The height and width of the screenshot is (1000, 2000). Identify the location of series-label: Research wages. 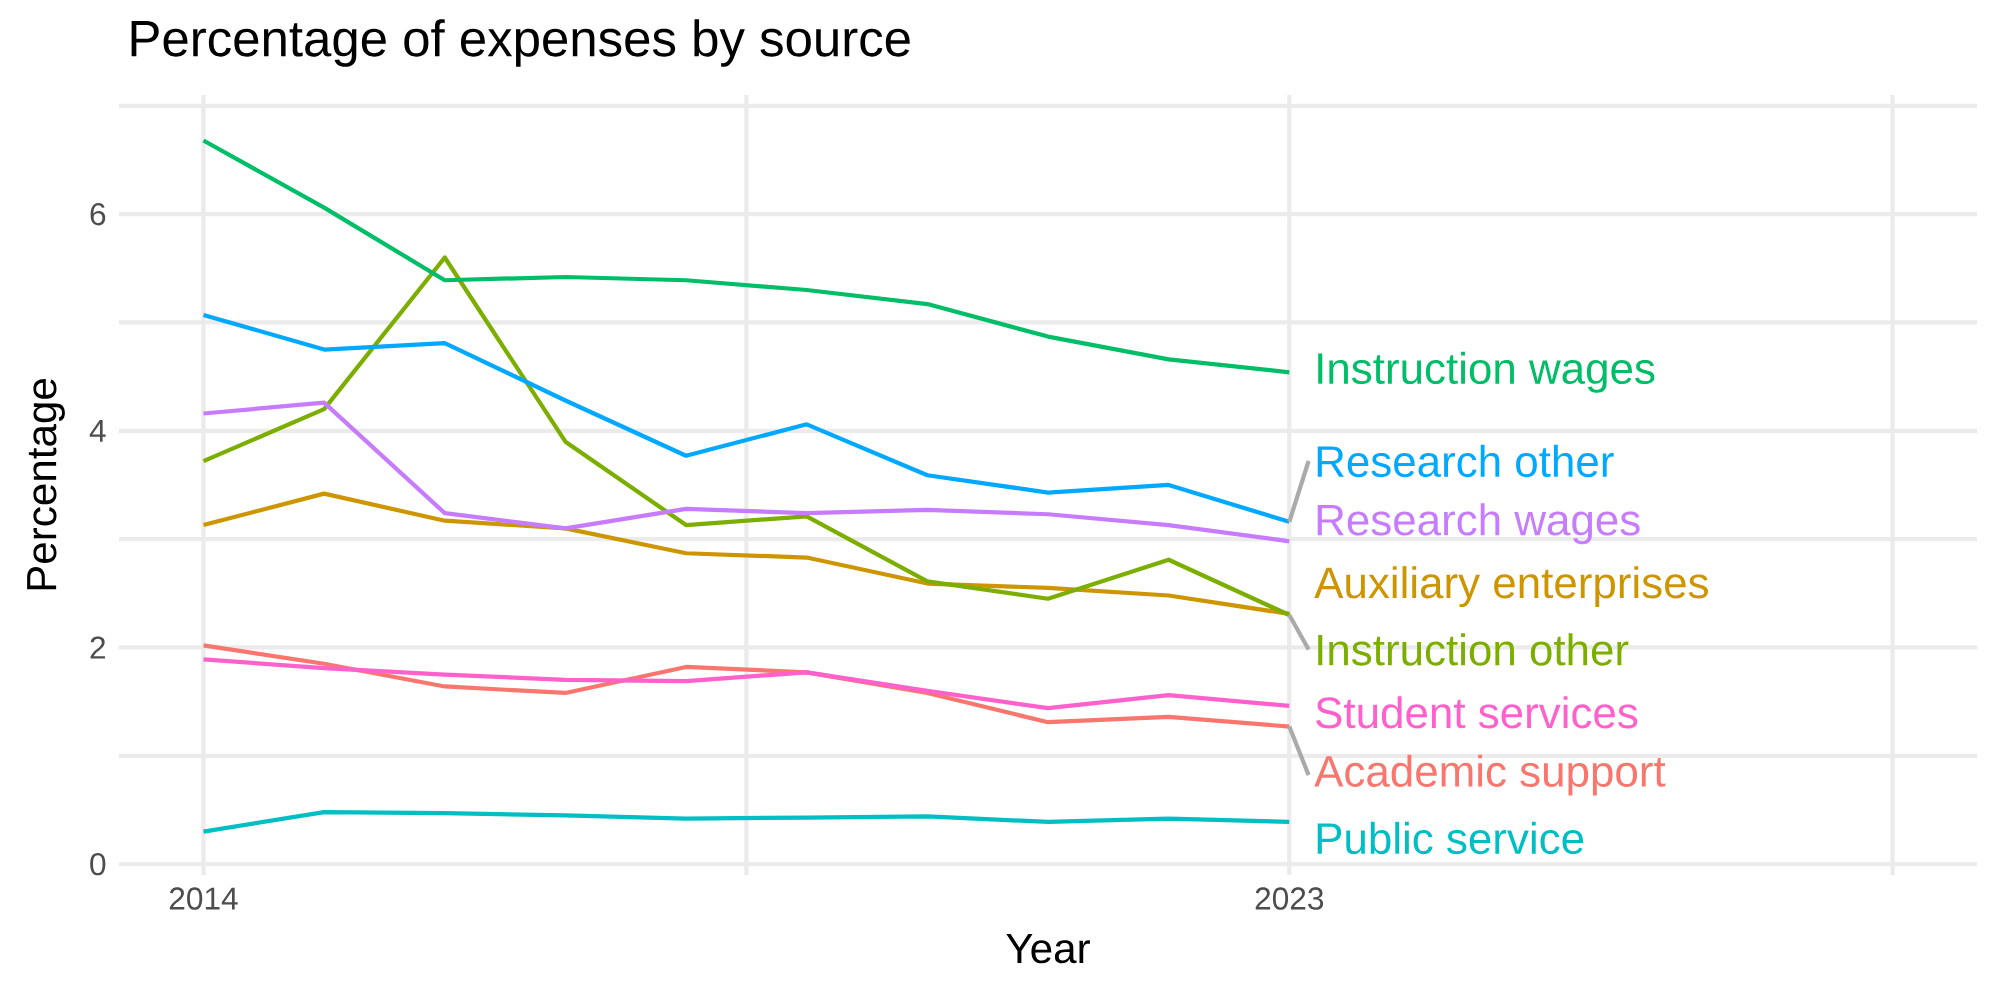
(1478, 524).